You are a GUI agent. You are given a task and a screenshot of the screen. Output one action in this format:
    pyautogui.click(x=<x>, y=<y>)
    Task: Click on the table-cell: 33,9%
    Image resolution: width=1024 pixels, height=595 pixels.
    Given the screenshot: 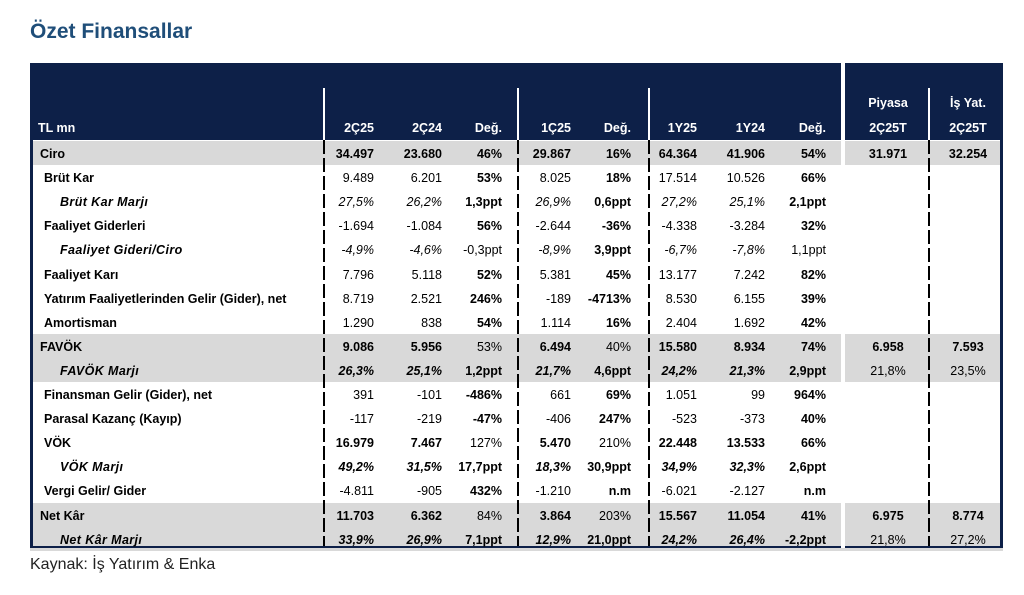 What is the action you would take?
    pyautogui.click(x=356, y=539)
    